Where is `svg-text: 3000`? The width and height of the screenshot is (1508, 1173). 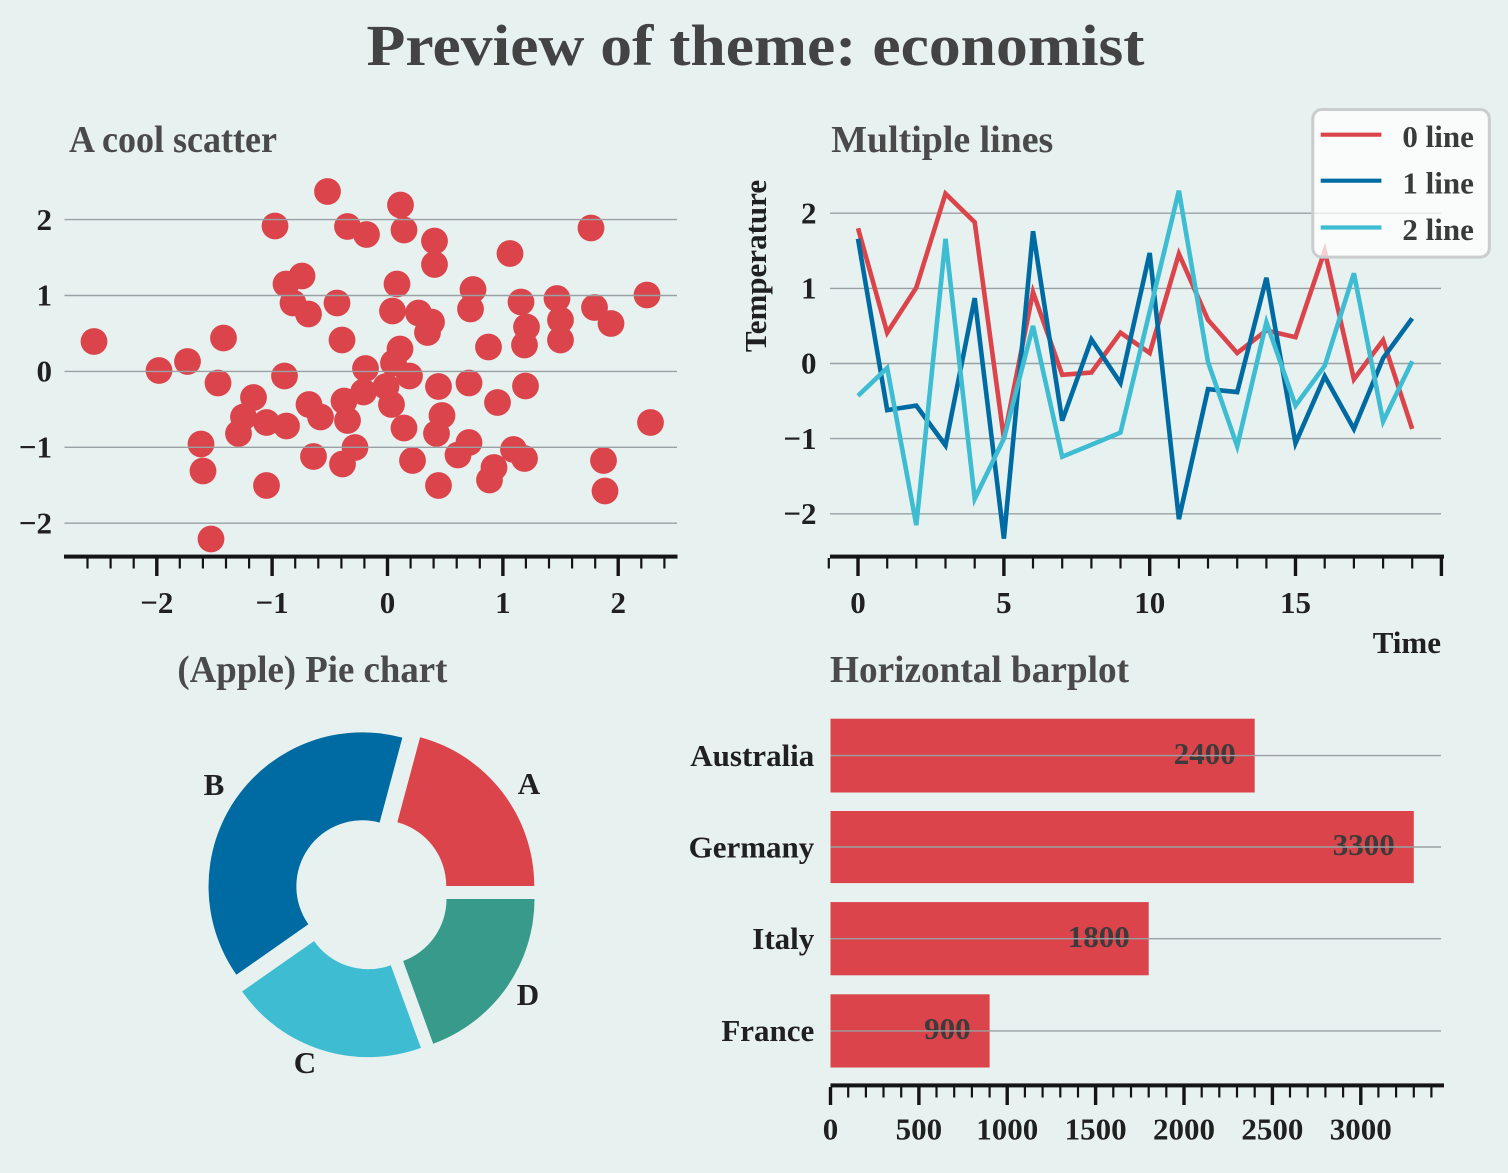
svg-text: 3000 is located at coordinates (1361, 1128).